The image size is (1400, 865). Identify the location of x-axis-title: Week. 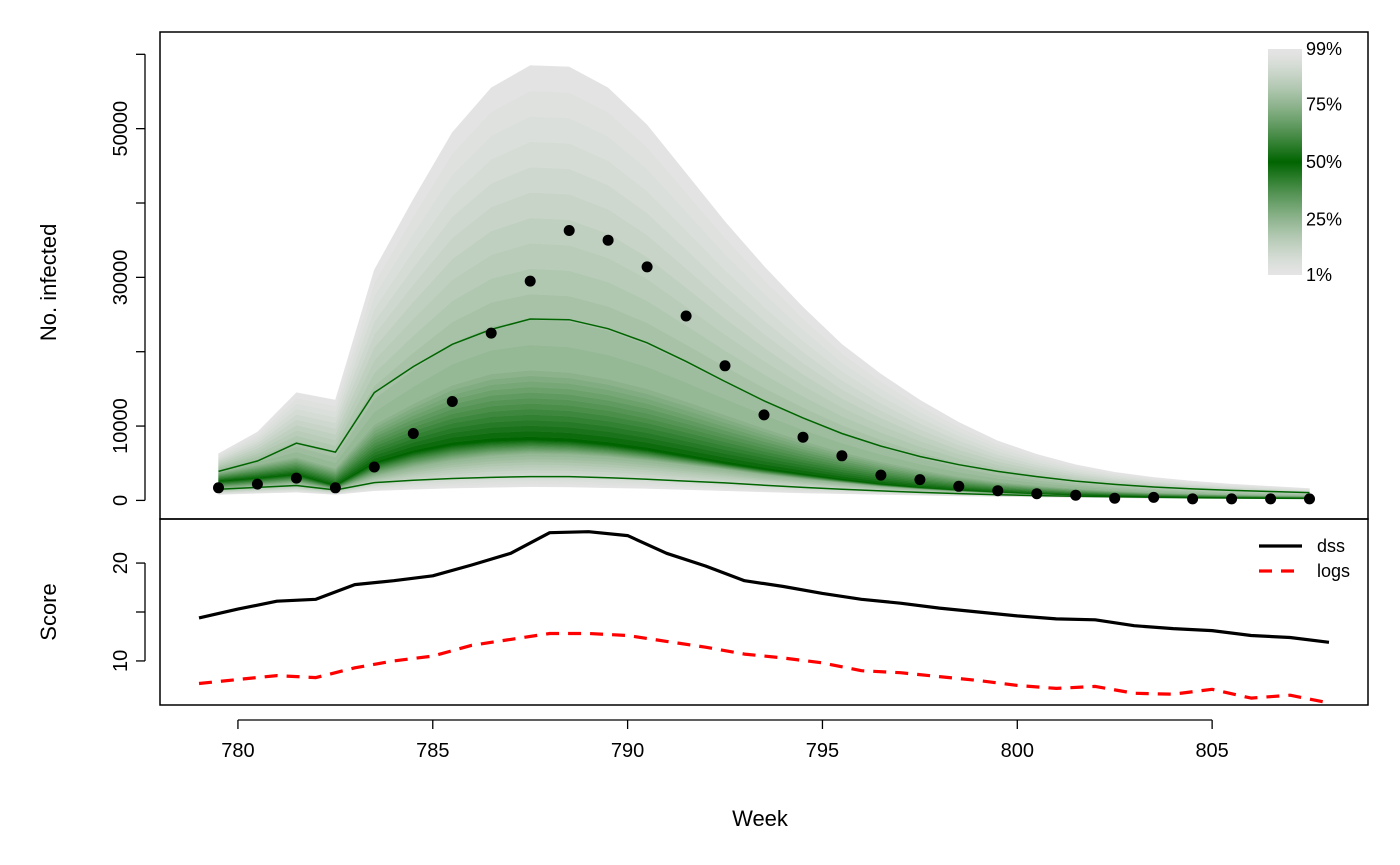
(760, 818).